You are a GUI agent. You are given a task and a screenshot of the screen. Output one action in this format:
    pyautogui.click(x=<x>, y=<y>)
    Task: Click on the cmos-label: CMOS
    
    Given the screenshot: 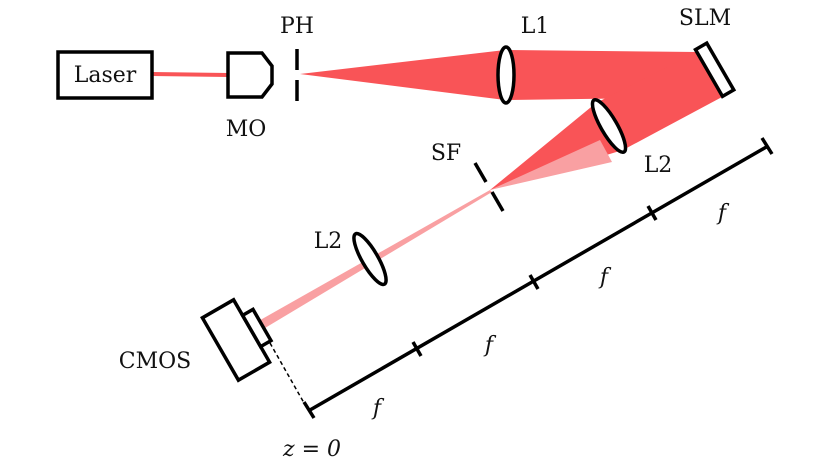 What is the action you would take?
    pyautogui.click(x=155, y=361)
    